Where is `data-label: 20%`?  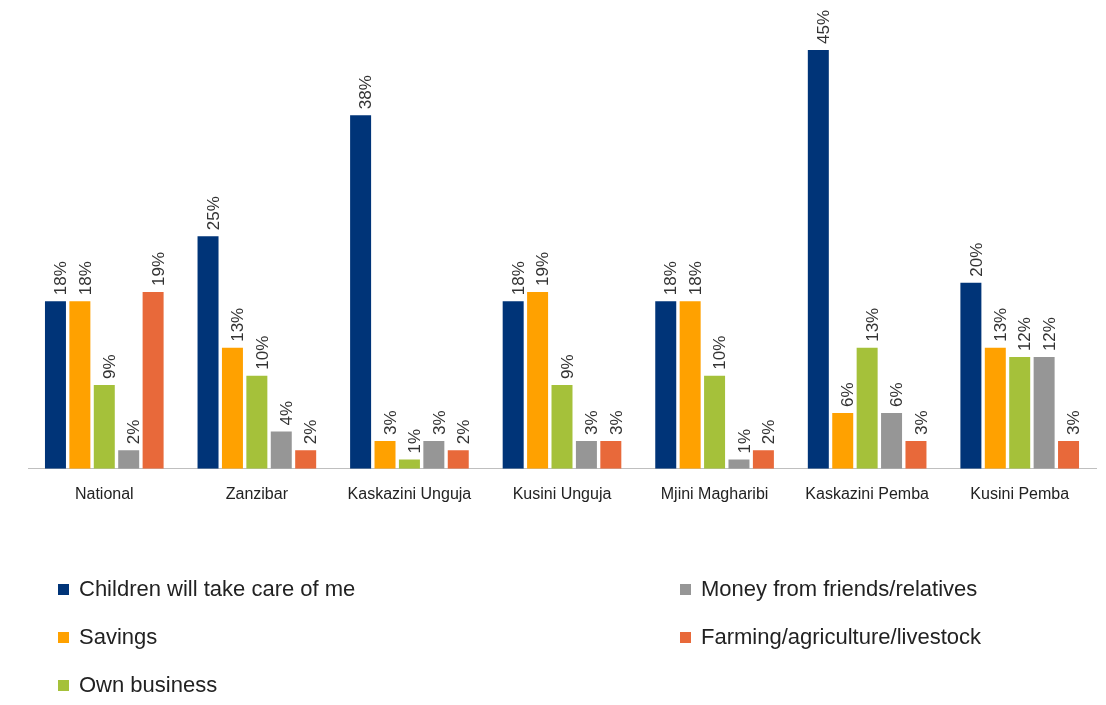
data-label: 20% is located at coordinates (976, 259).